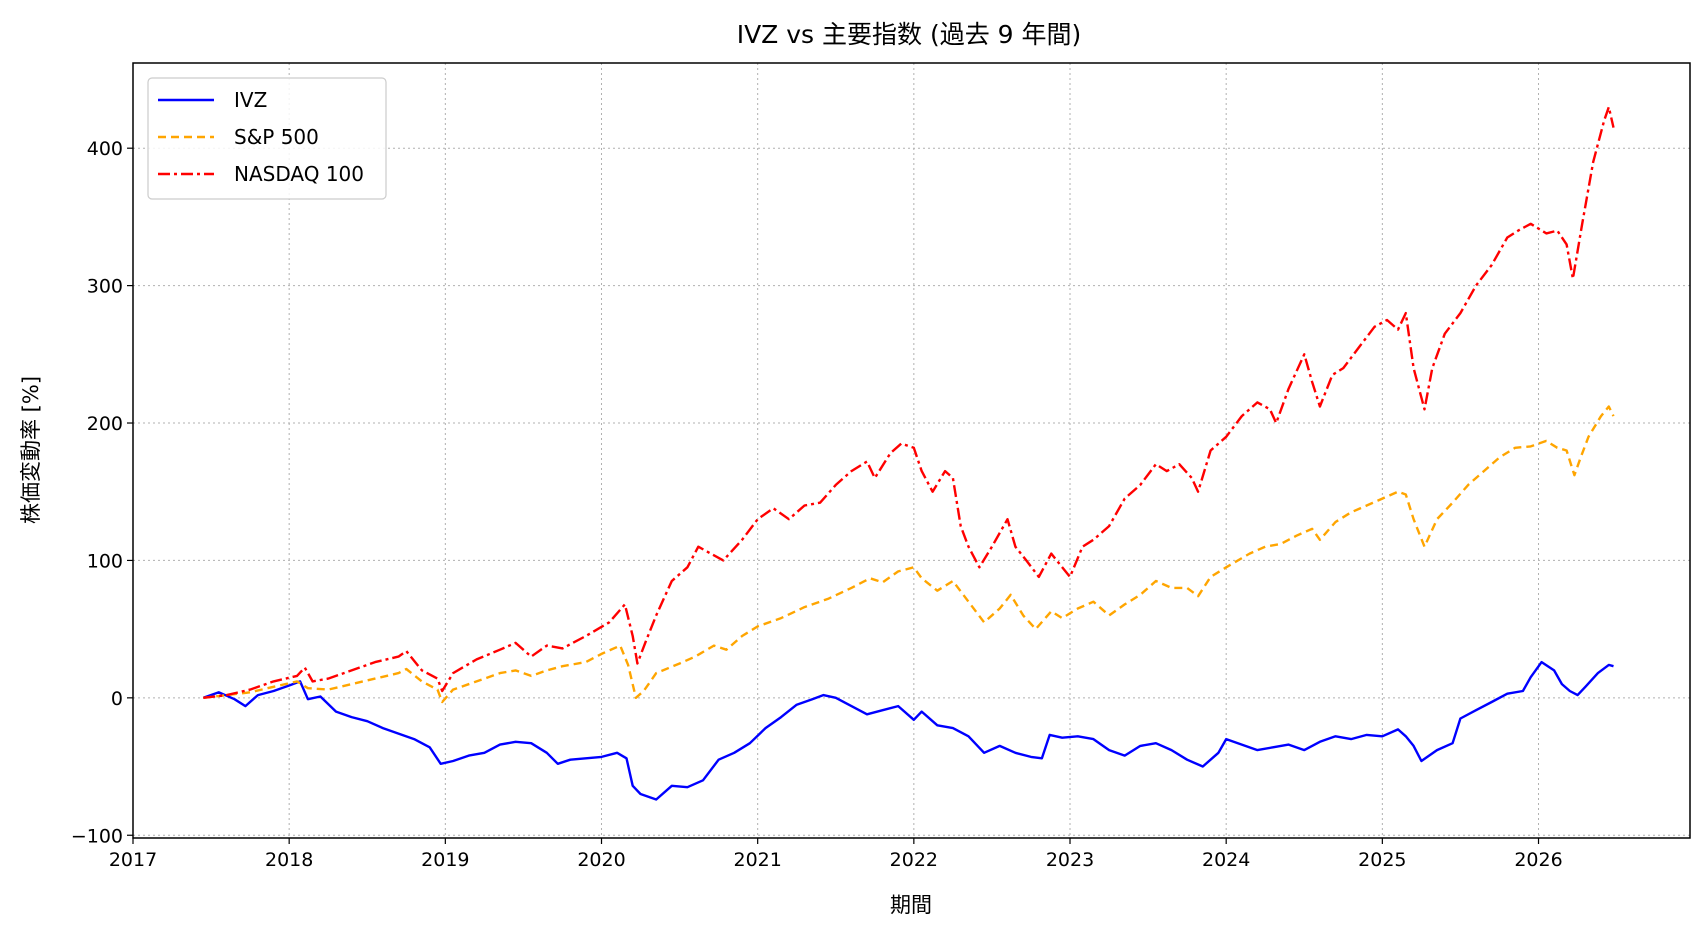 Image resolution: width=1702 pixels, height=932 pixels. I want to click on x-tick-label: 2026, so click(1538, 860).